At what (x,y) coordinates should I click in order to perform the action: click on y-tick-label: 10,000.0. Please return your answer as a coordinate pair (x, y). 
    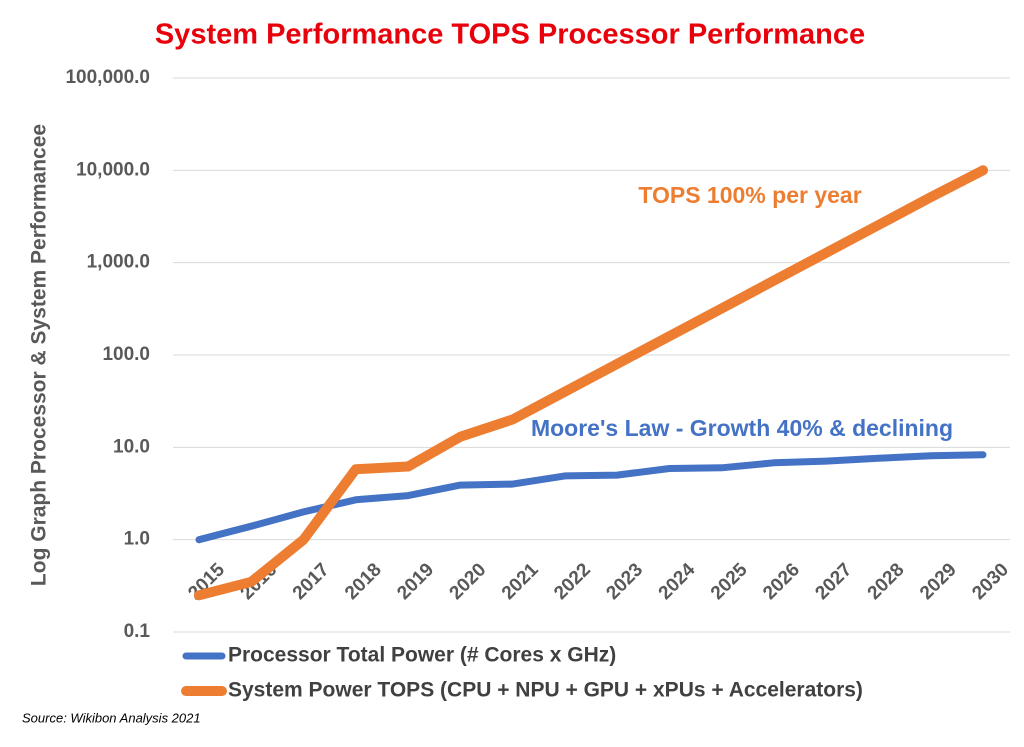
    Looking at the image, I should click on (113, 169).